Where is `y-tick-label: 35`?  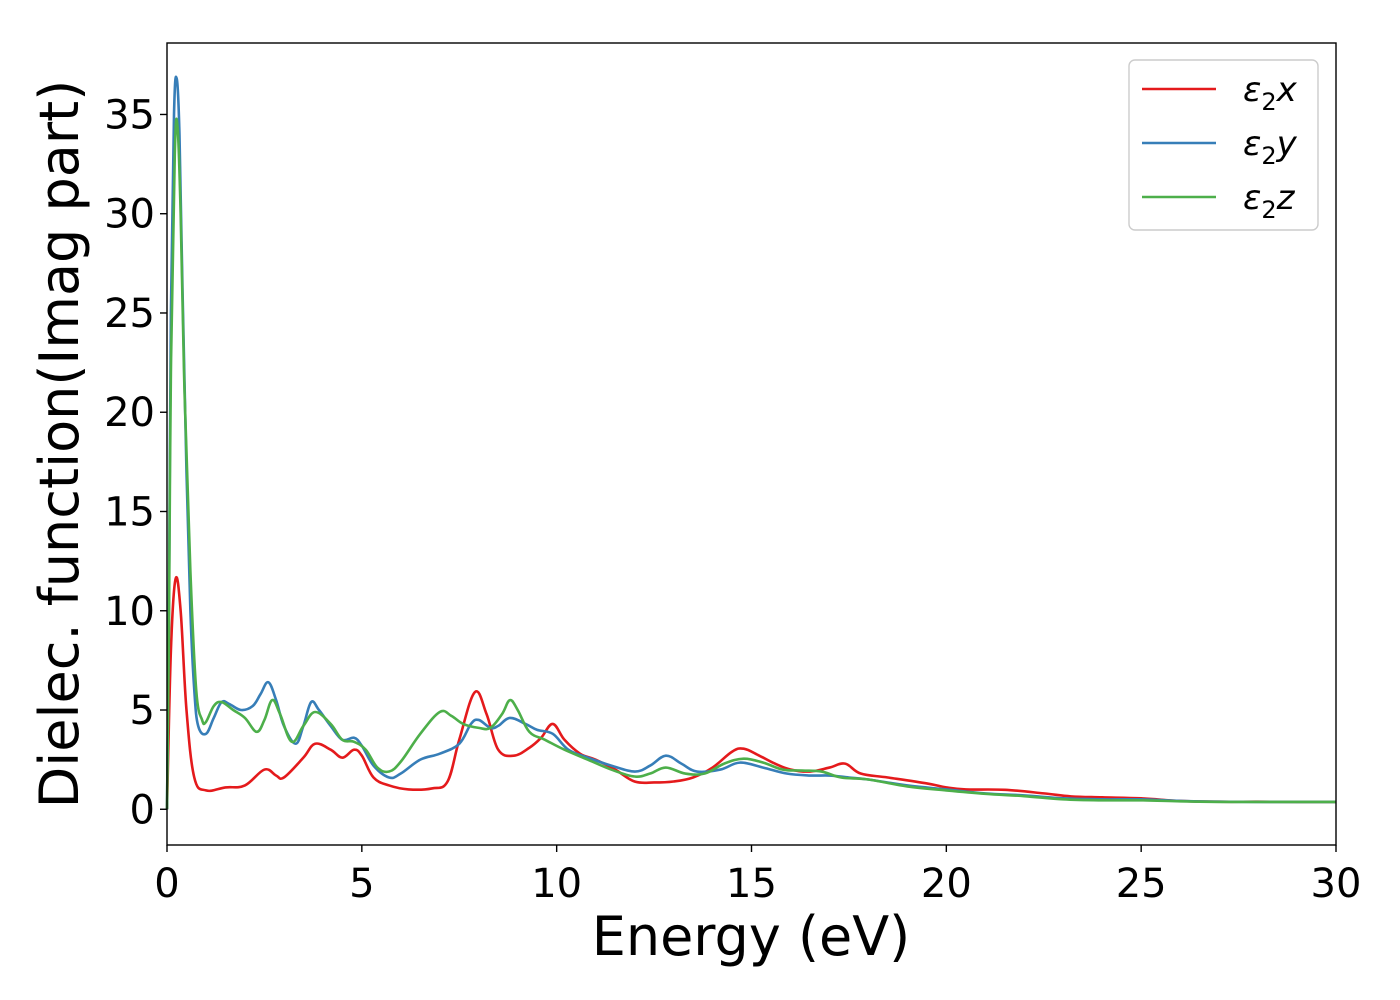
y-tick-label: 35 is located at coordinates (129, 115).